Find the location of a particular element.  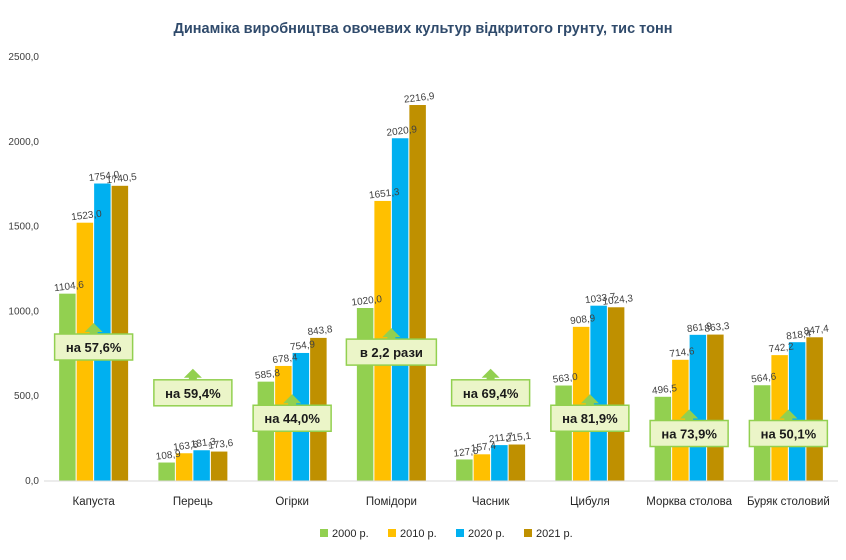

data-label: 678,4 is located at coordinates (285, 359).